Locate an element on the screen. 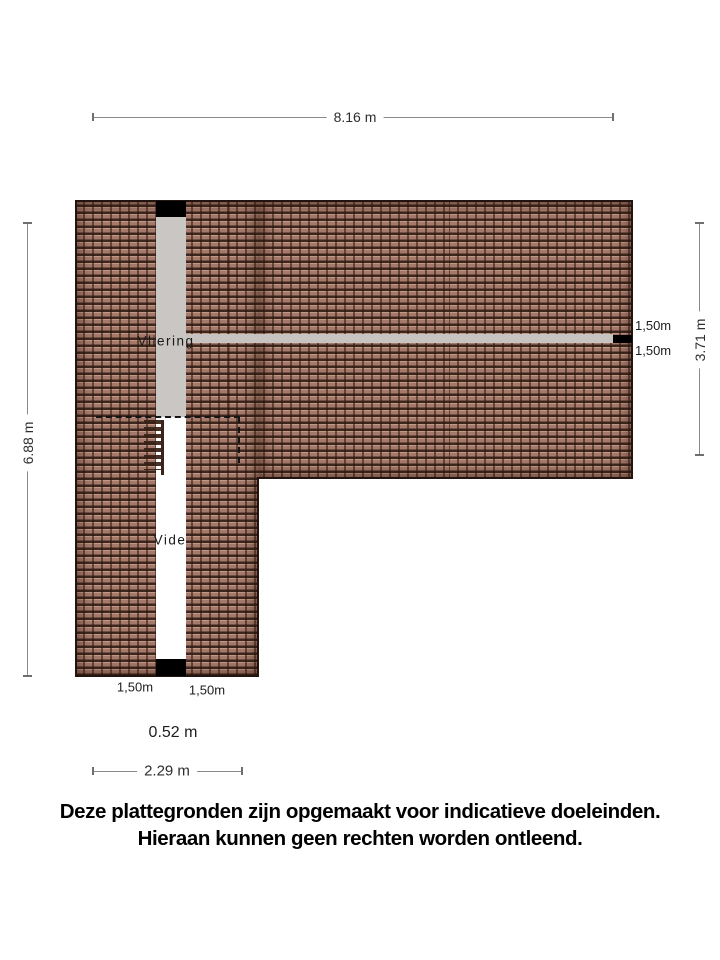  roof-edge-top is located at coordinates (354, 201).